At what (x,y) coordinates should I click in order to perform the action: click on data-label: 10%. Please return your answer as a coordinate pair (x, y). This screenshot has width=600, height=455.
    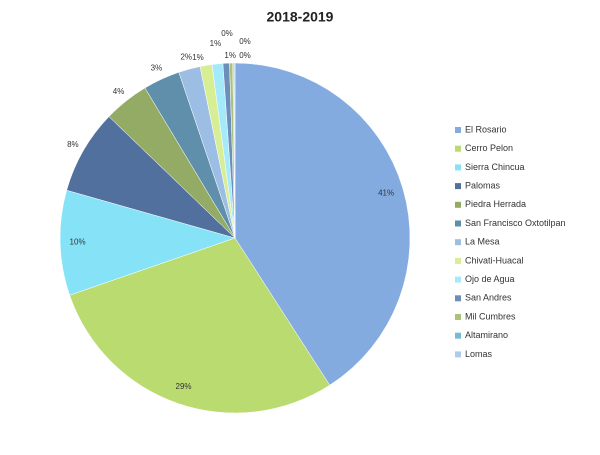
    Looking at the image, I should click on (78, 242).